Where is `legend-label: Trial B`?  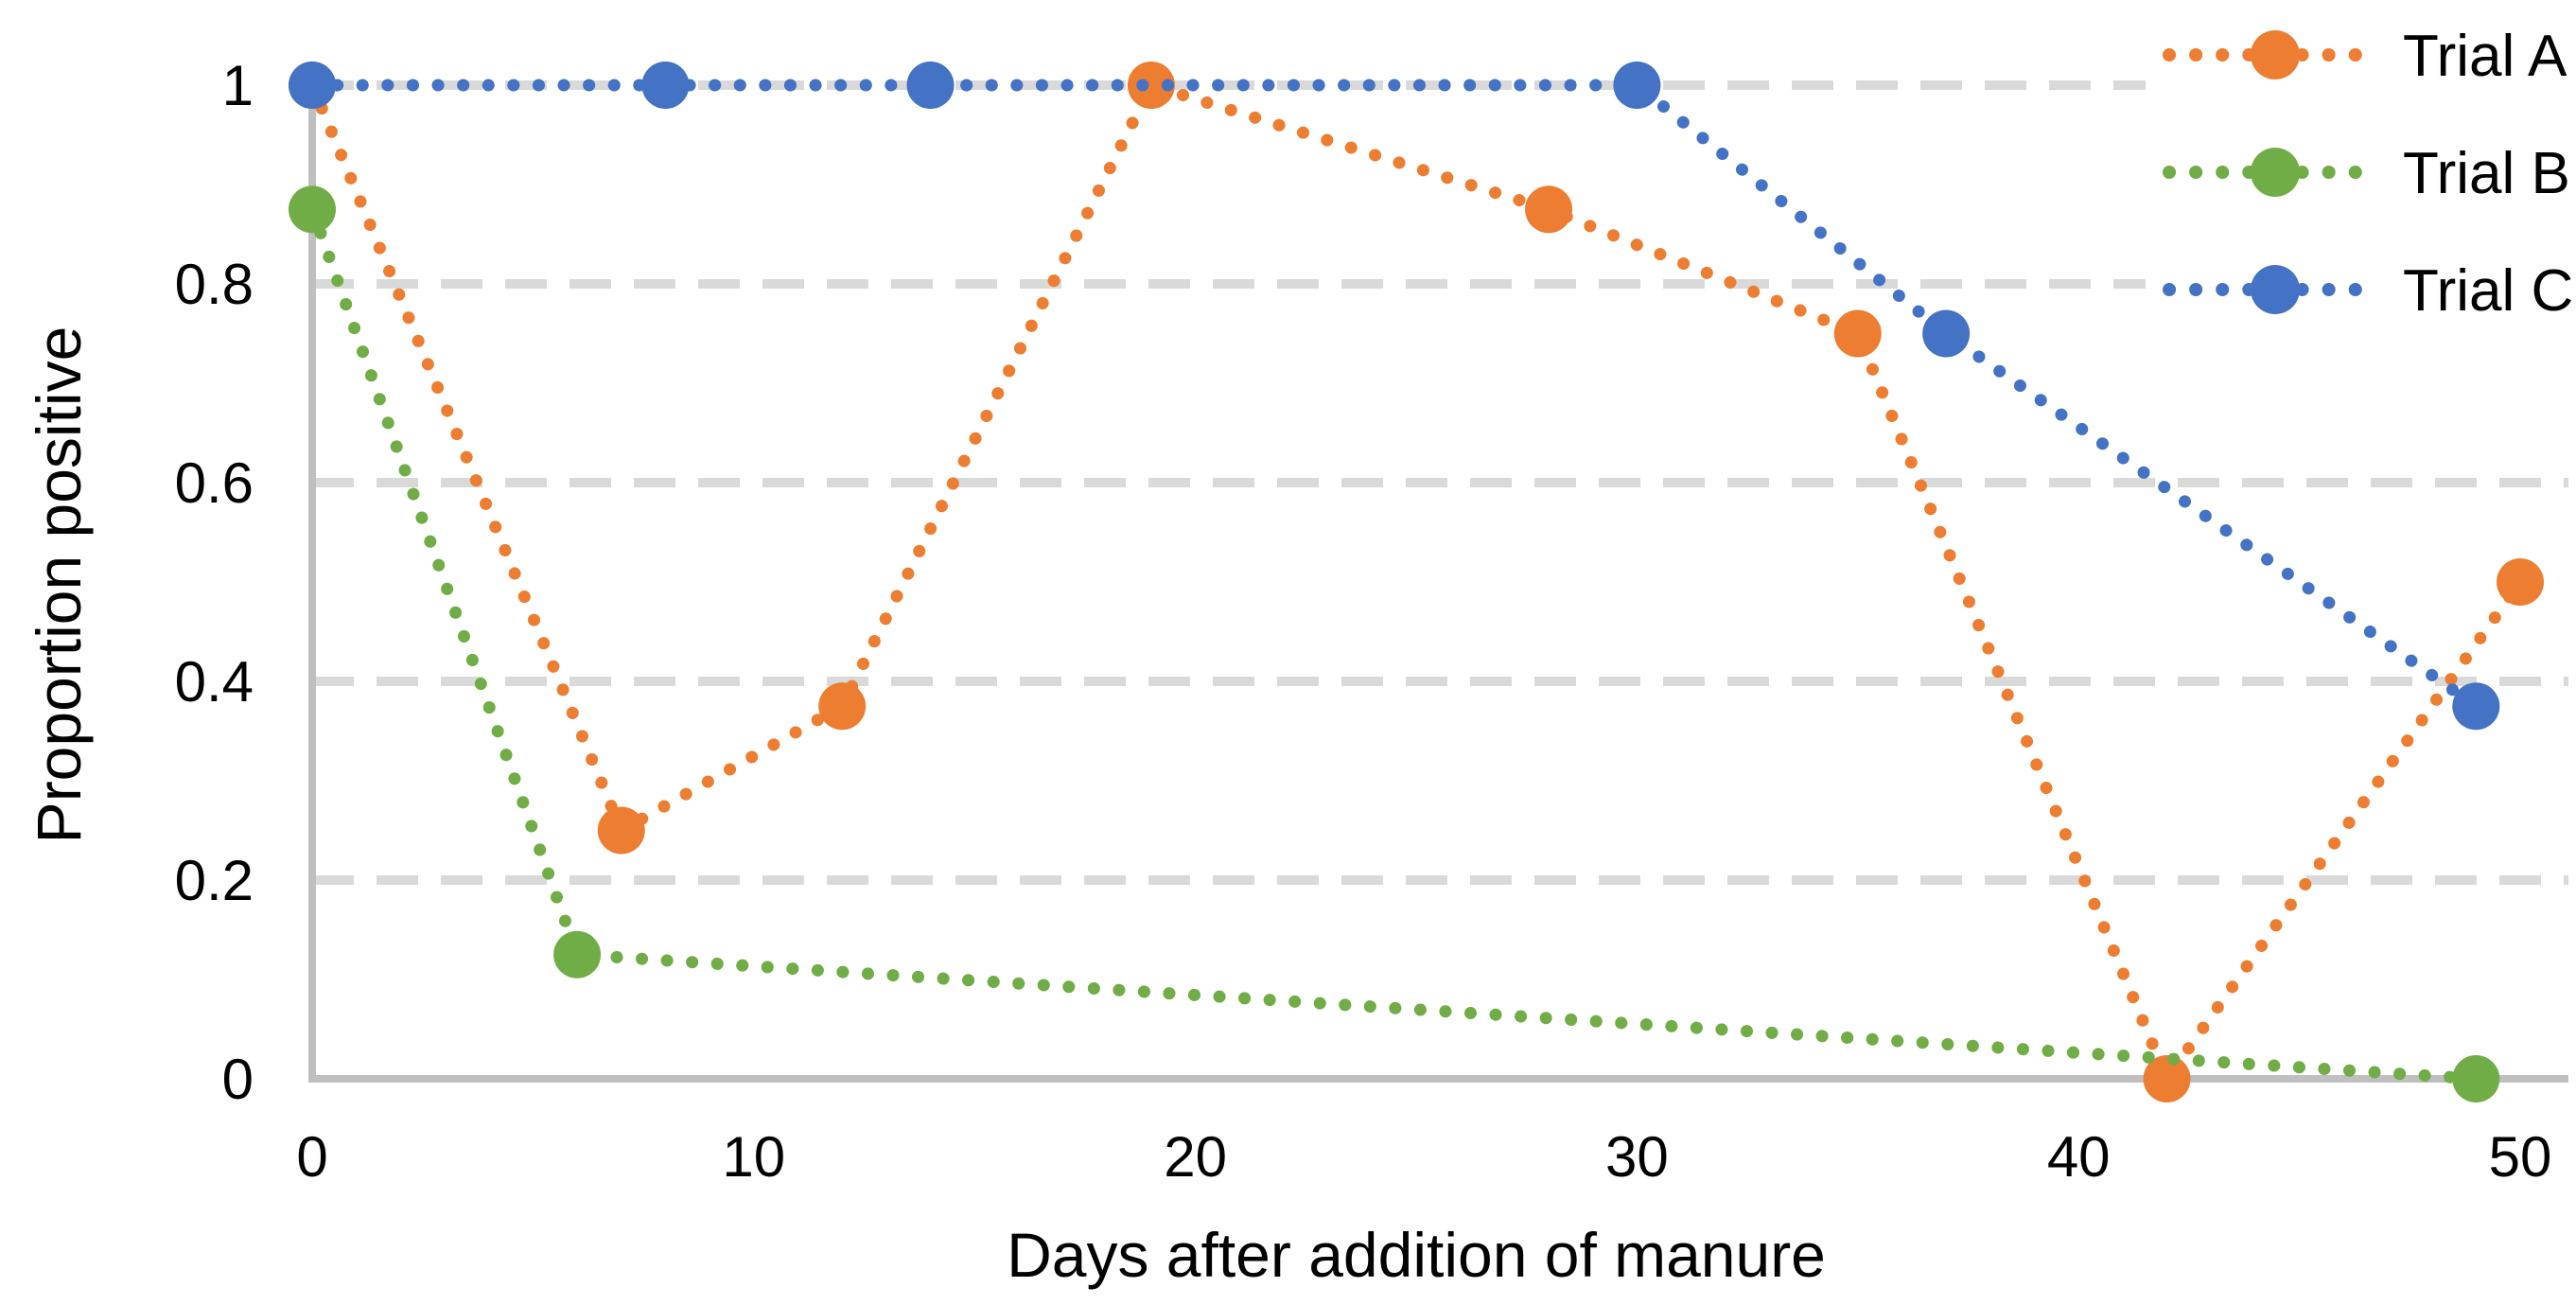 legend-label: Trial B is located at coordinates (2487, 173).